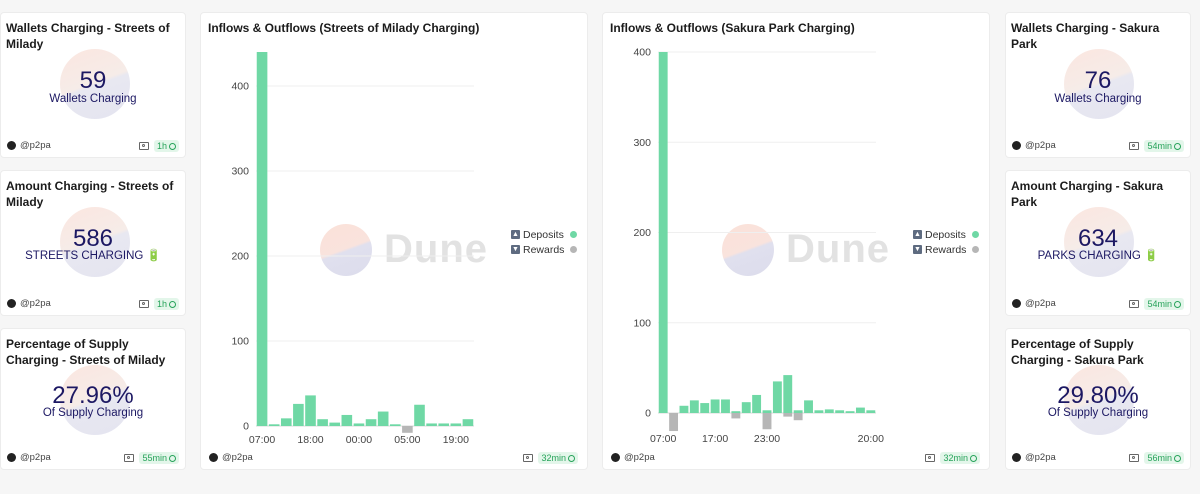  I want to click on counter-value: 586, so click(93, 238).